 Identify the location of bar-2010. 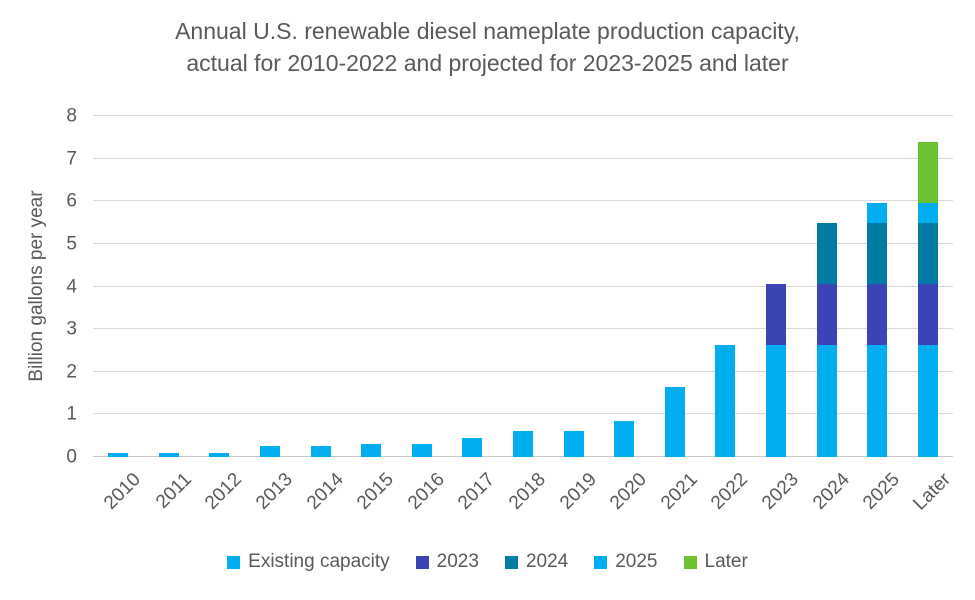
(118, 286).